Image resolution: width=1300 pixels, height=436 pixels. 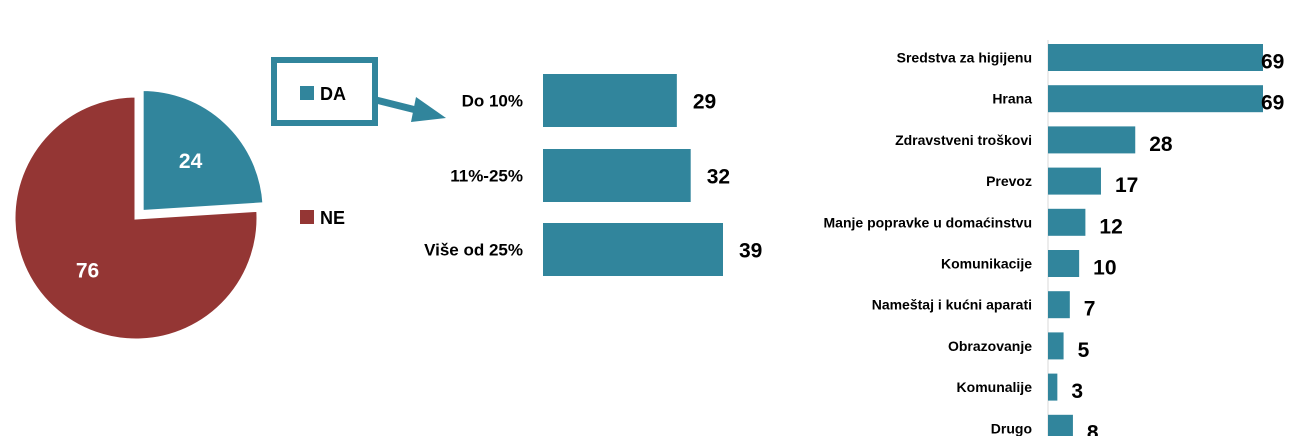 I want to click on category-bar-label: Sredstva za higijenu, so click(x=964, y=58).